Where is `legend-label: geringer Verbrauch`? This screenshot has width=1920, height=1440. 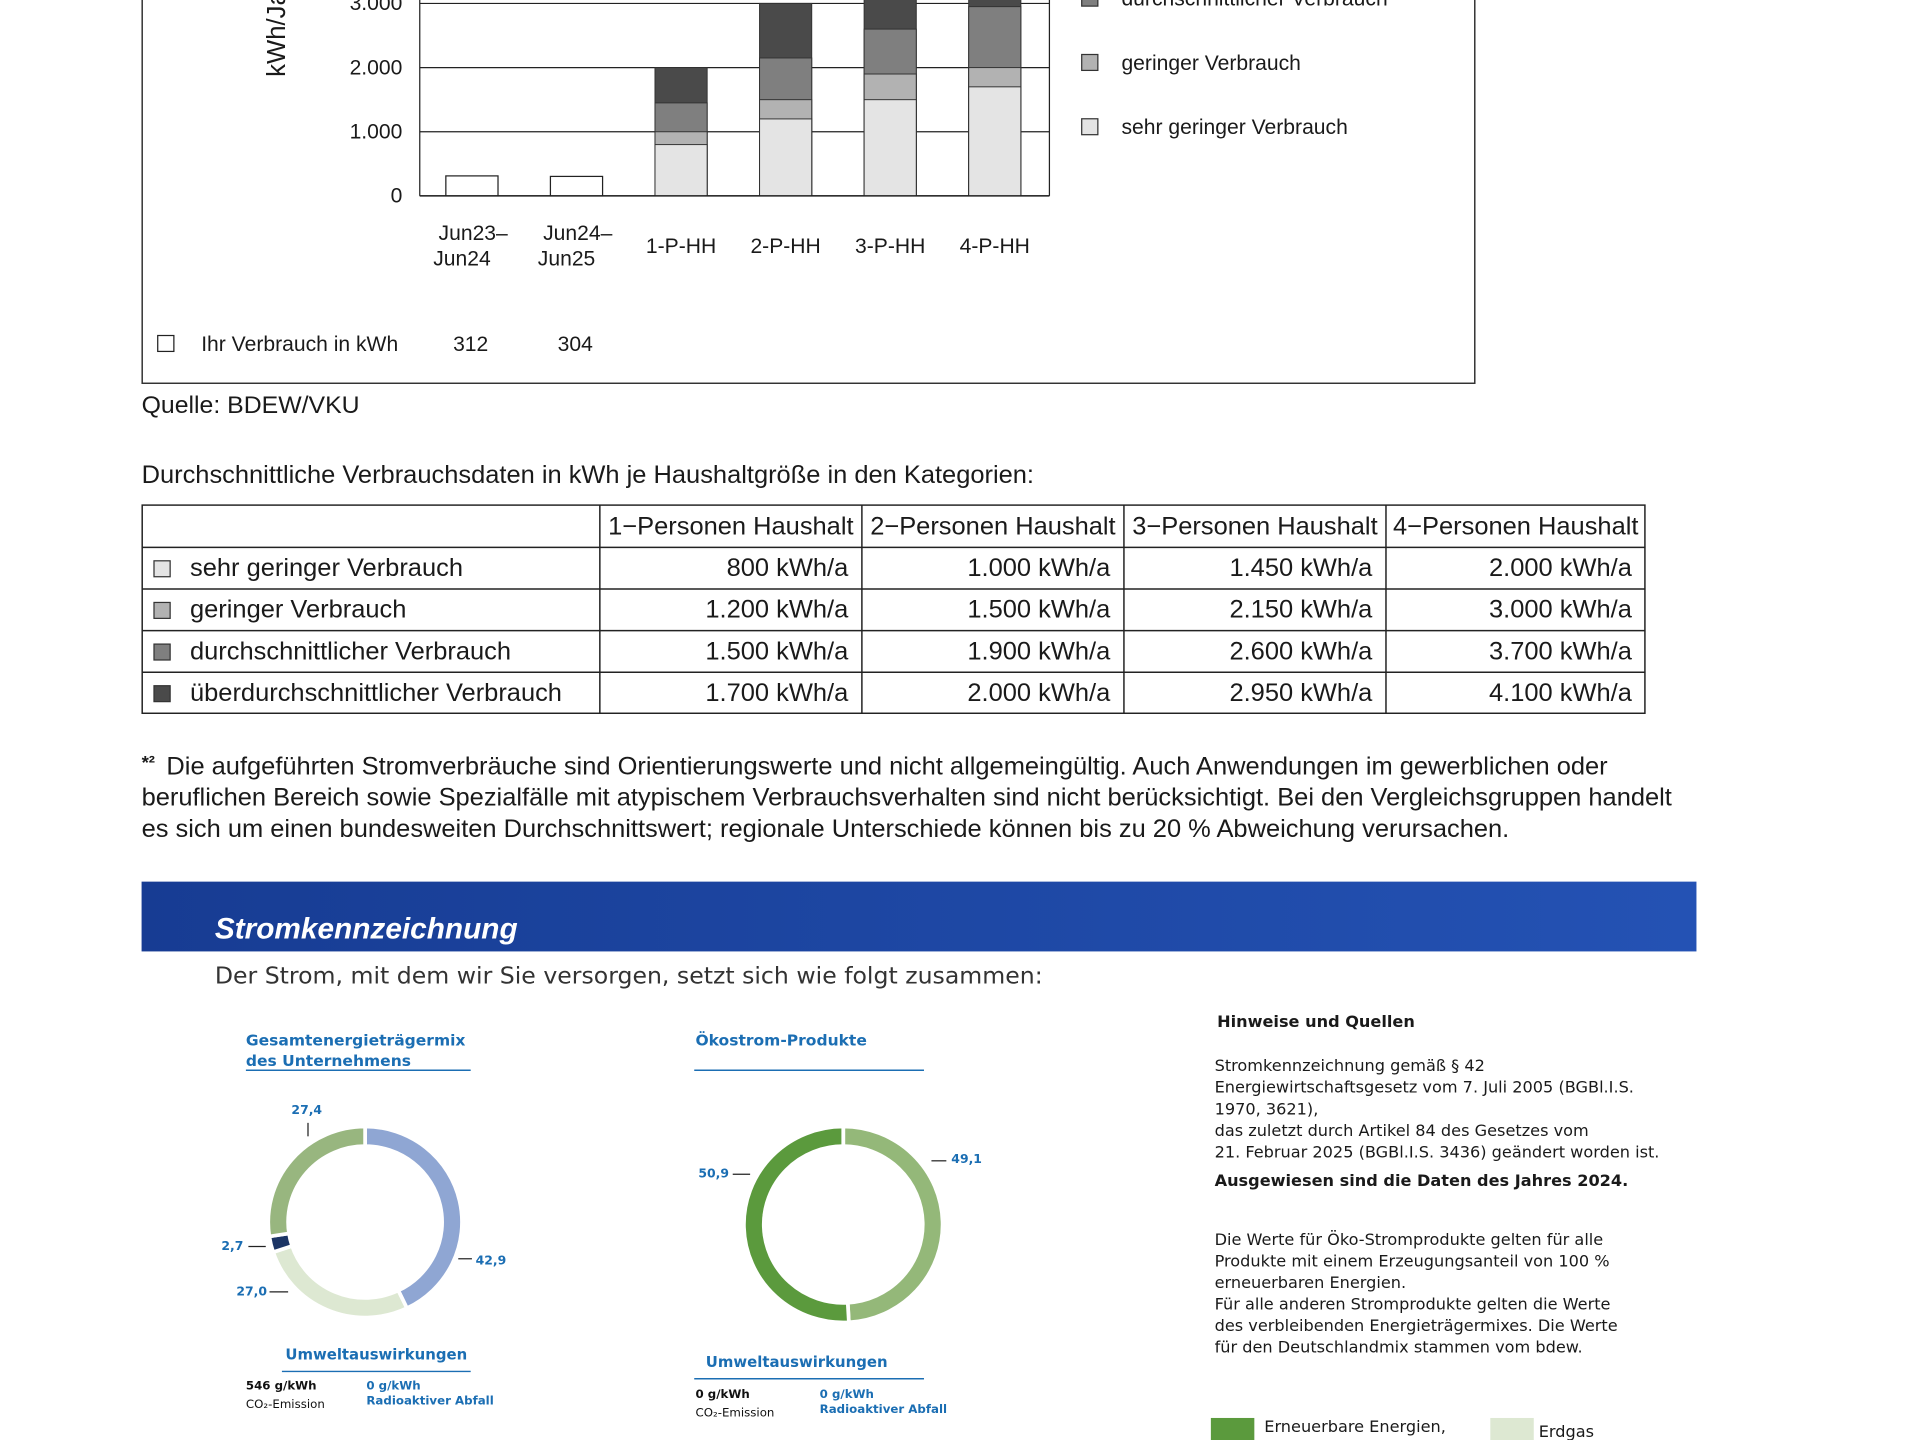
legend-label: geringer Verbrauch is located at coordinates (1210, 63).